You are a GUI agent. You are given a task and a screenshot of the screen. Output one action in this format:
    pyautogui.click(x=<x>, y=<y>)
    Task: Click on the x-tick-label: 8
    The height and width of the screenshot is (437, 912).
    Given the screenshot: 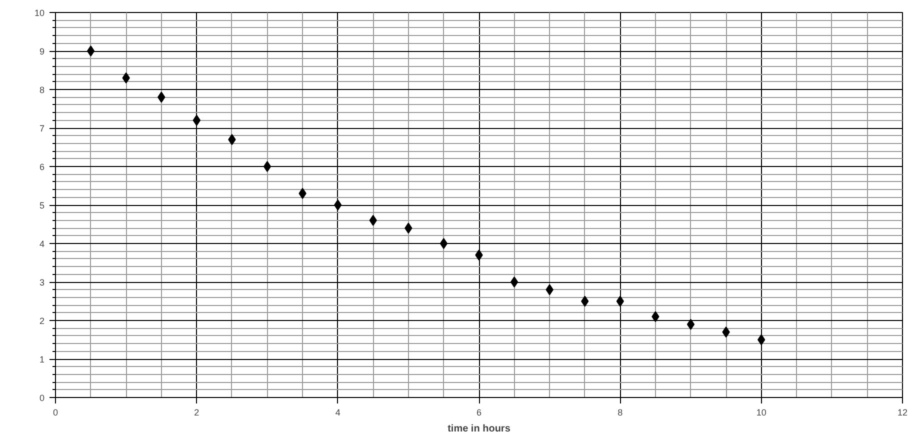 What is the action you would take?
    pyautogui.click(x=620, y=413)
    